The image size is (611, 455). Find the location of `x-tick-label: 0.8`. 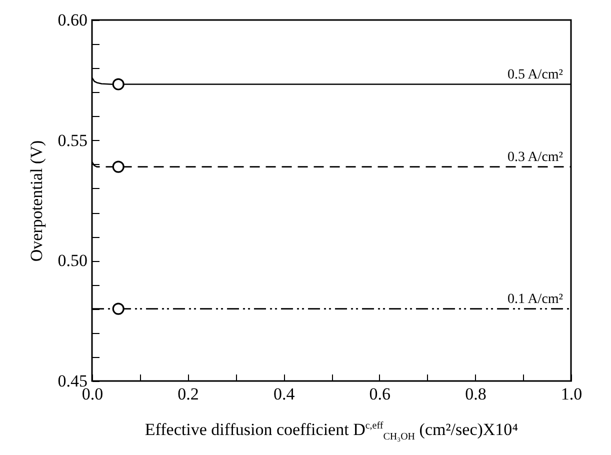

x-tick-label: 0.8 is located at coordinates (475, 394).